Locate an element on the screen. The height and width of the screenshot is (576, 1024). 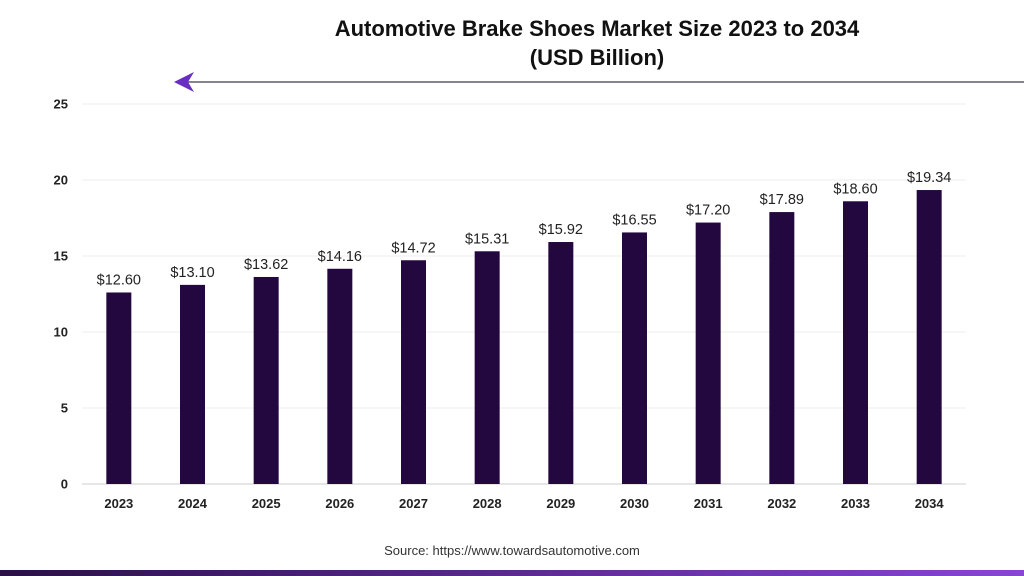
x-tick-label: 2026 is located at coordinates (339, 503).